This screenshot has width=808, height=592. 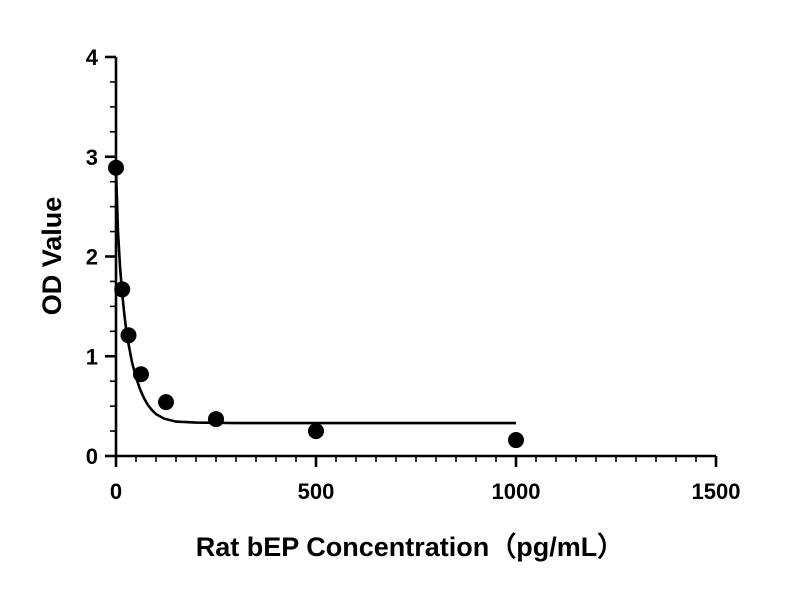 I want to click on x-tick-label: 0, so click(x=116, y=491).